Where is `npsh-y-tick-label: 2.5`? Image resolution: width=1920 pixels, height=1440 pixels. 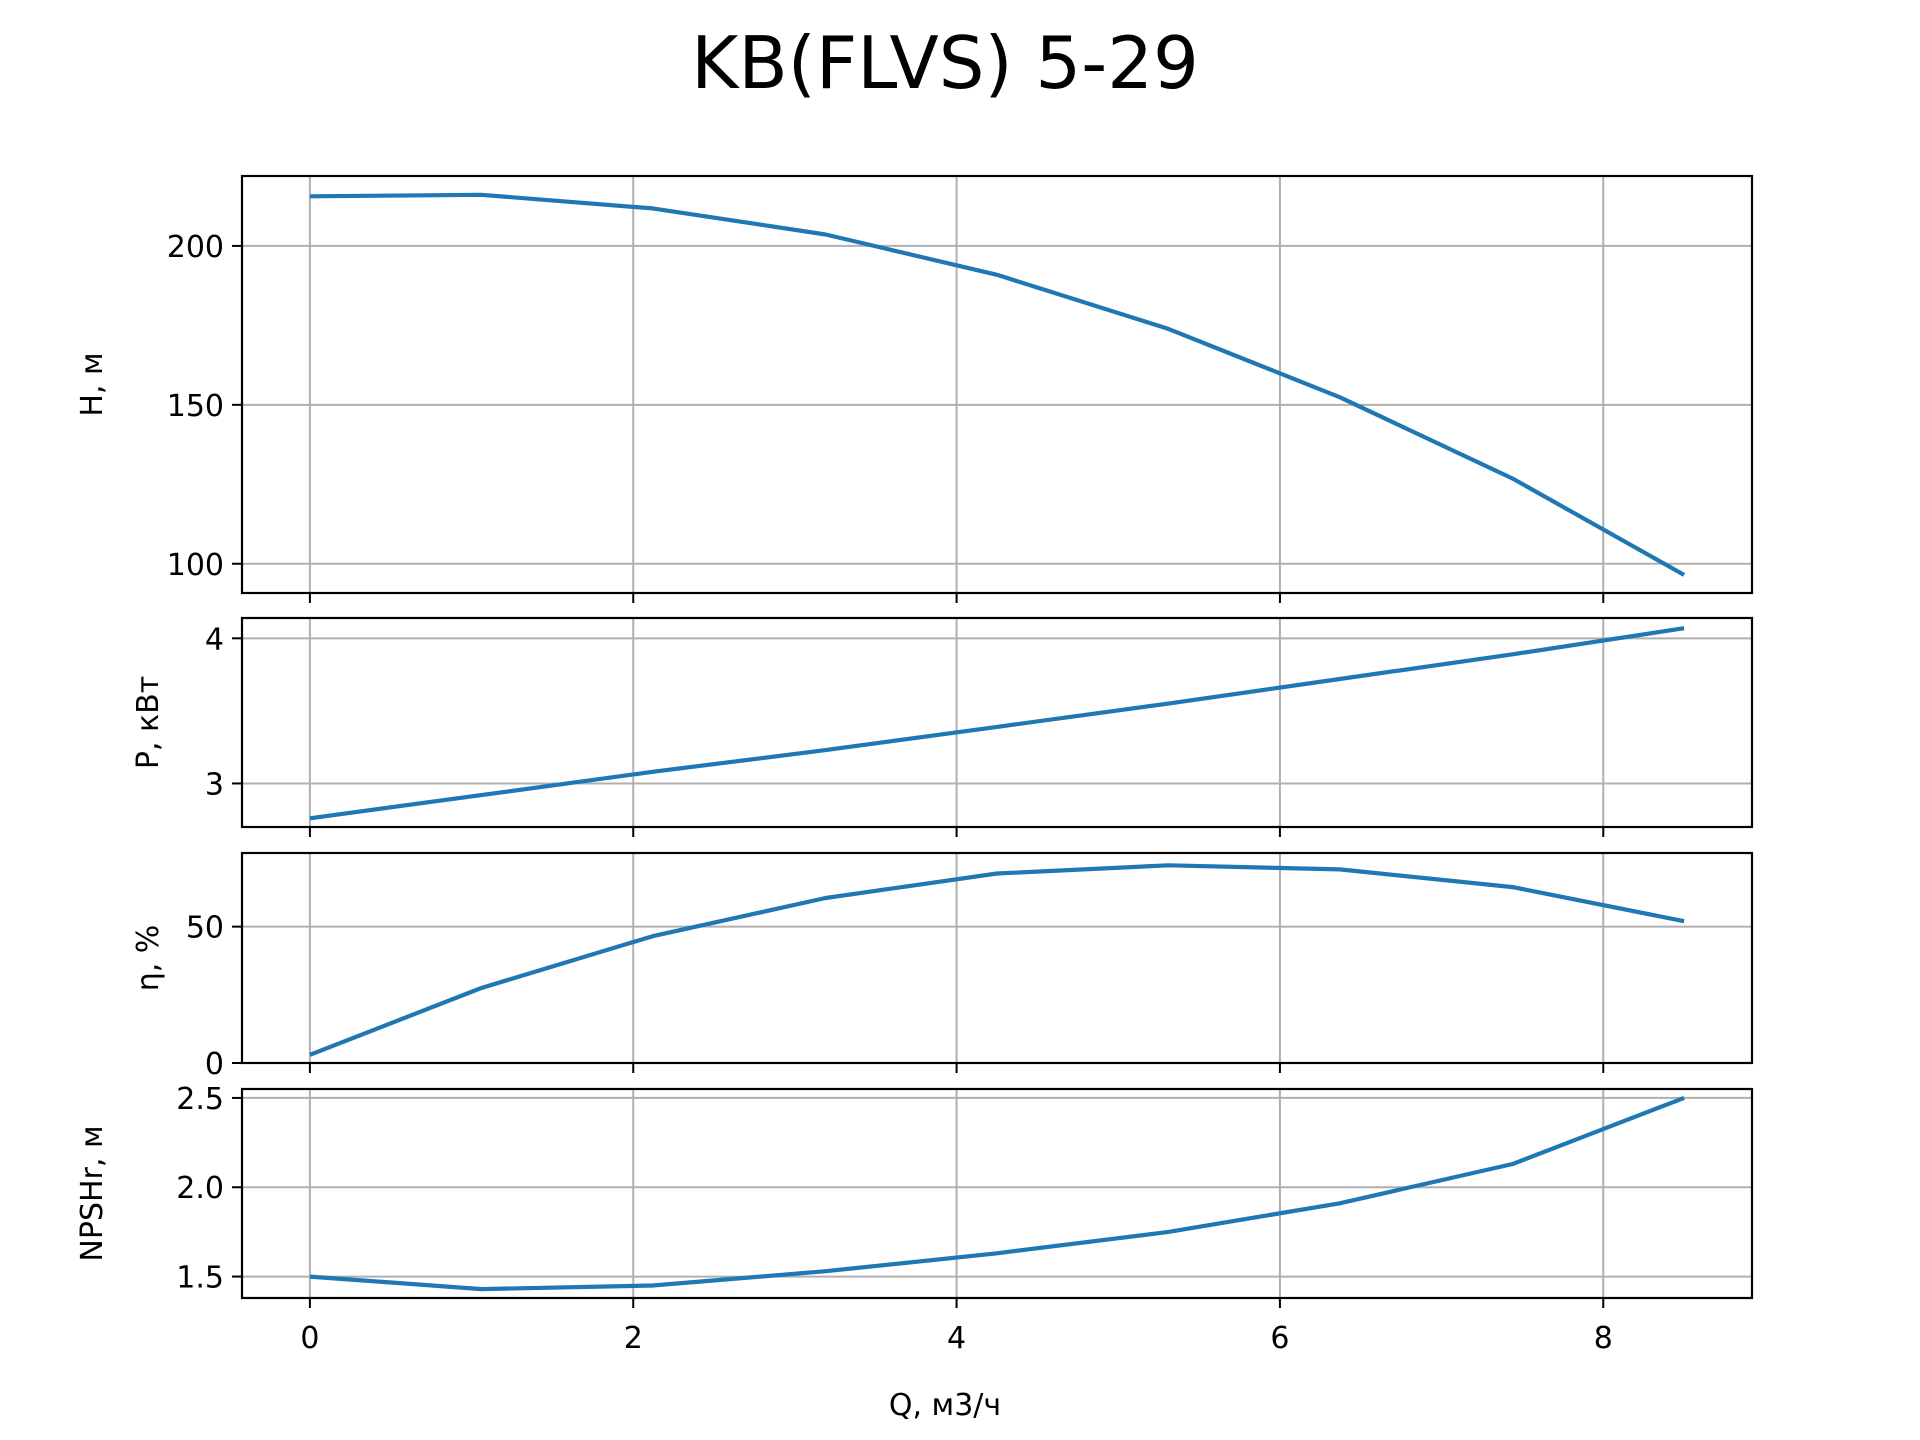 npsh-y-tick-label: 2.5 is located at coordinates (200, 1099).